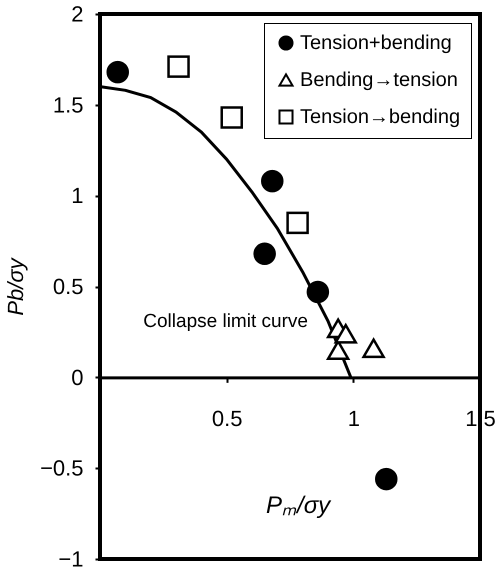  I want to click on legend-label: Tension+bending, so click(376, 43).